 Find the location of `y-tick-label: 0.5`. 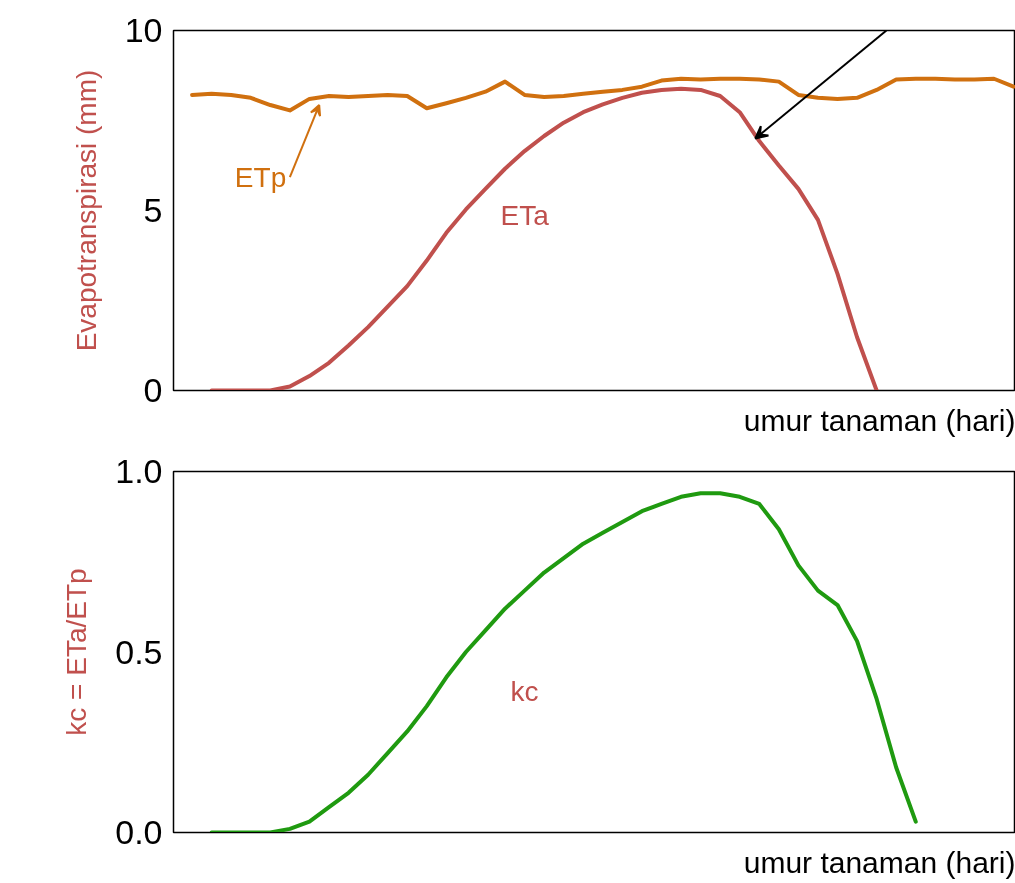

y-tick-label: 0.5 is located at coordinates (139, 651).